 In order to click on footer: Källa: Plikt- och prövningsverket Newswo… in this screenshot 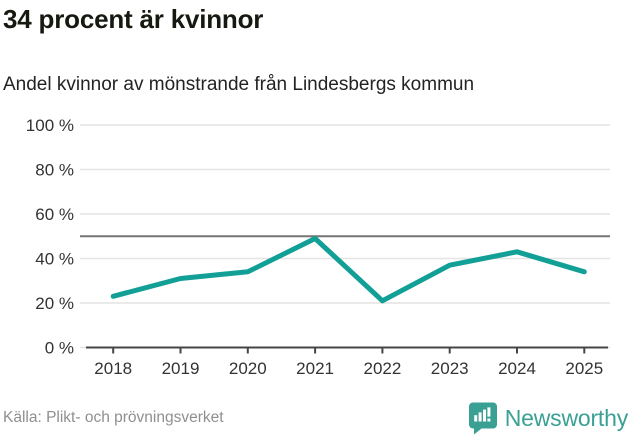, I will do `click(315, 418)`.